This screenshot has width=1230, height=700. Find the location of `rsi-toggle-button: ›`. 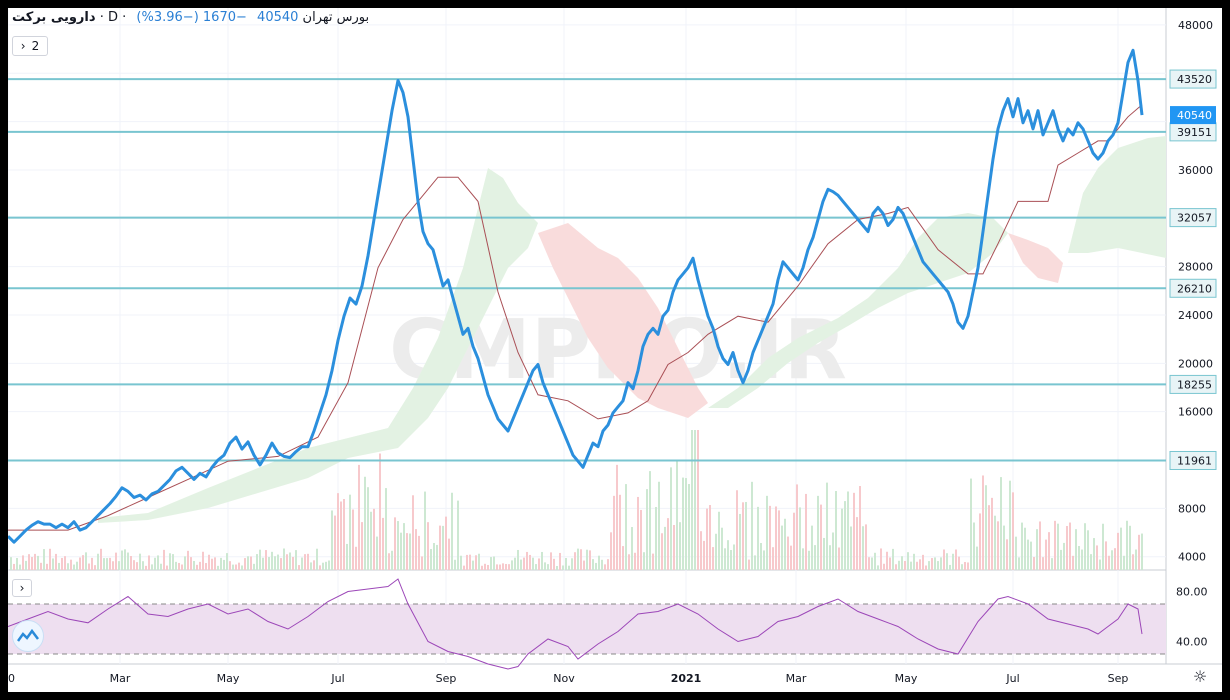

rsi-toggle-button: › is located at coordinates (22, 588).